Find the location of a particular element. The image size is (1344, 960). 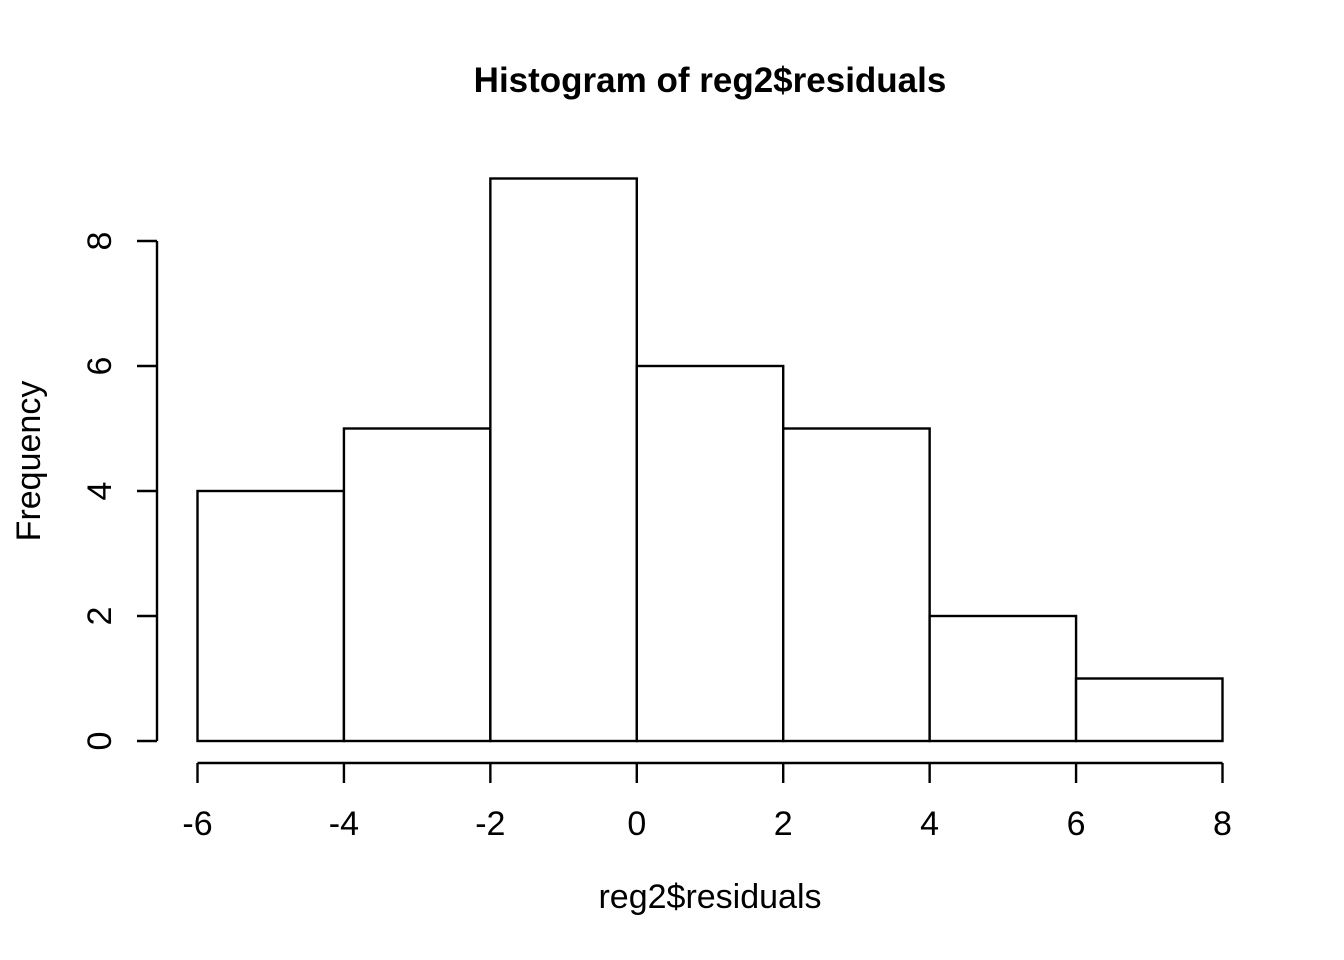

y-axis-tick-label: 0 is located at coordinates (100, 741).